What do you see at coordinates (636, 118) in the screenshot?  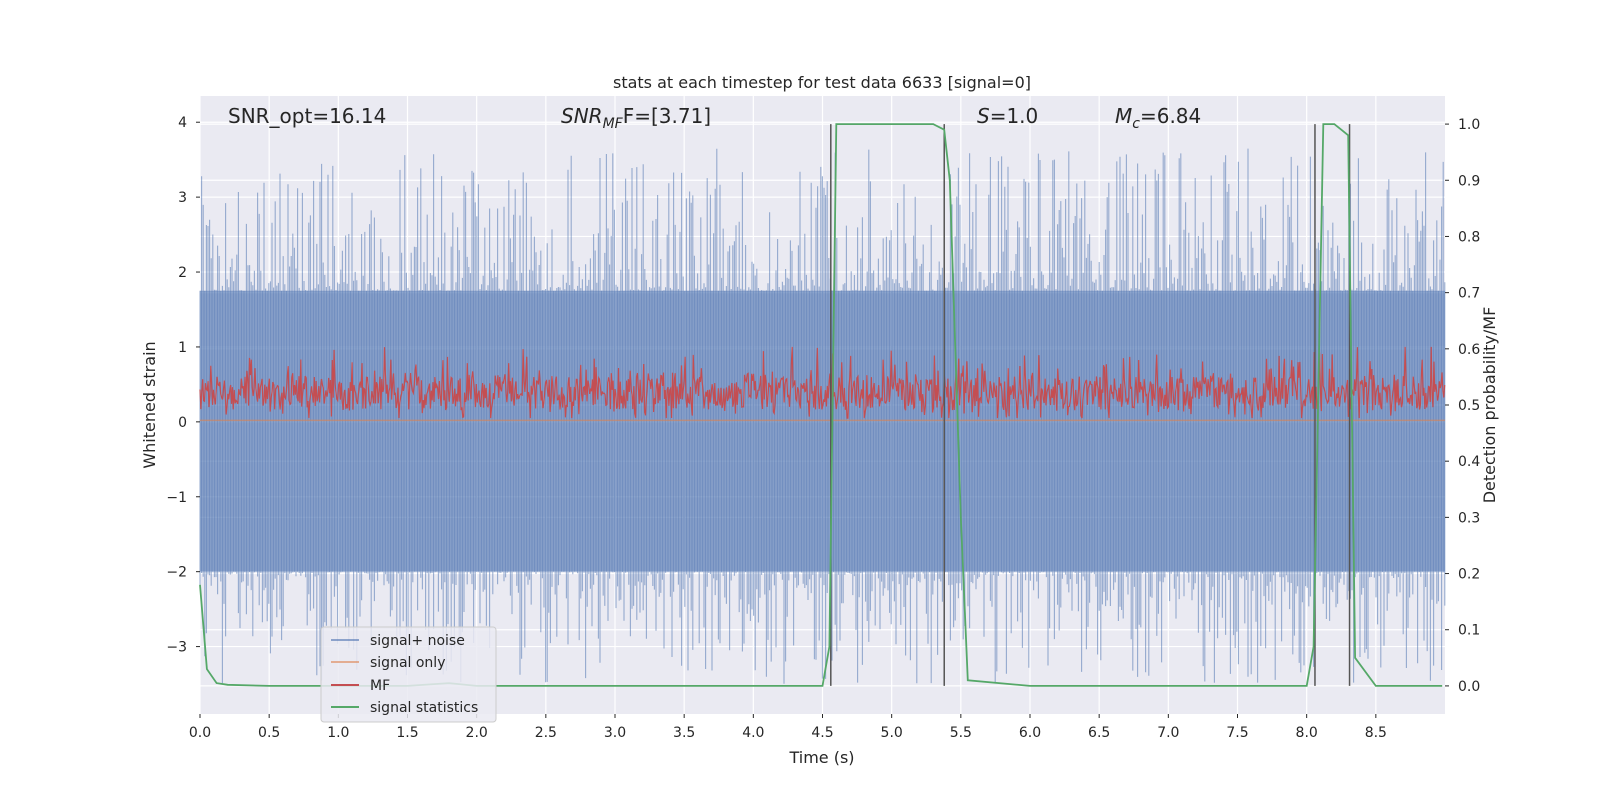 I see `snr-mf-annotation: SNRMFF=[3.71]` at bounding box center [636, 118].